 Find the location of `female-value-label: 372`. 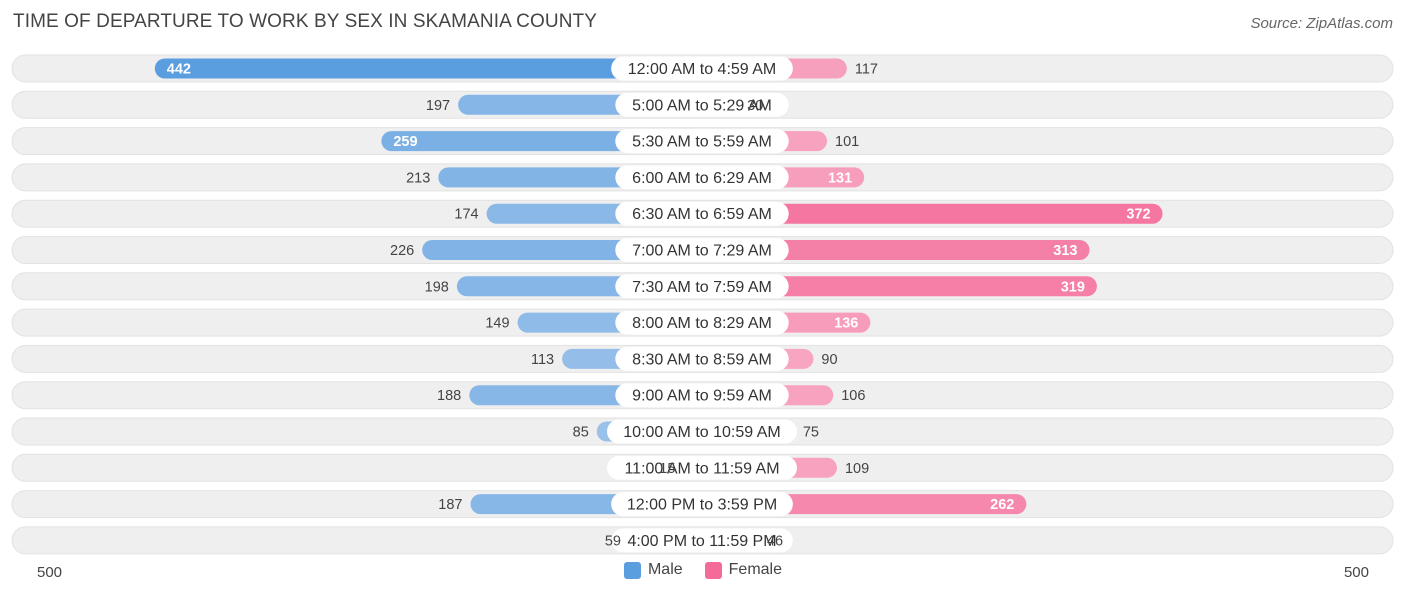

female-value-label: 372 is located at coordinates (1138, 215).